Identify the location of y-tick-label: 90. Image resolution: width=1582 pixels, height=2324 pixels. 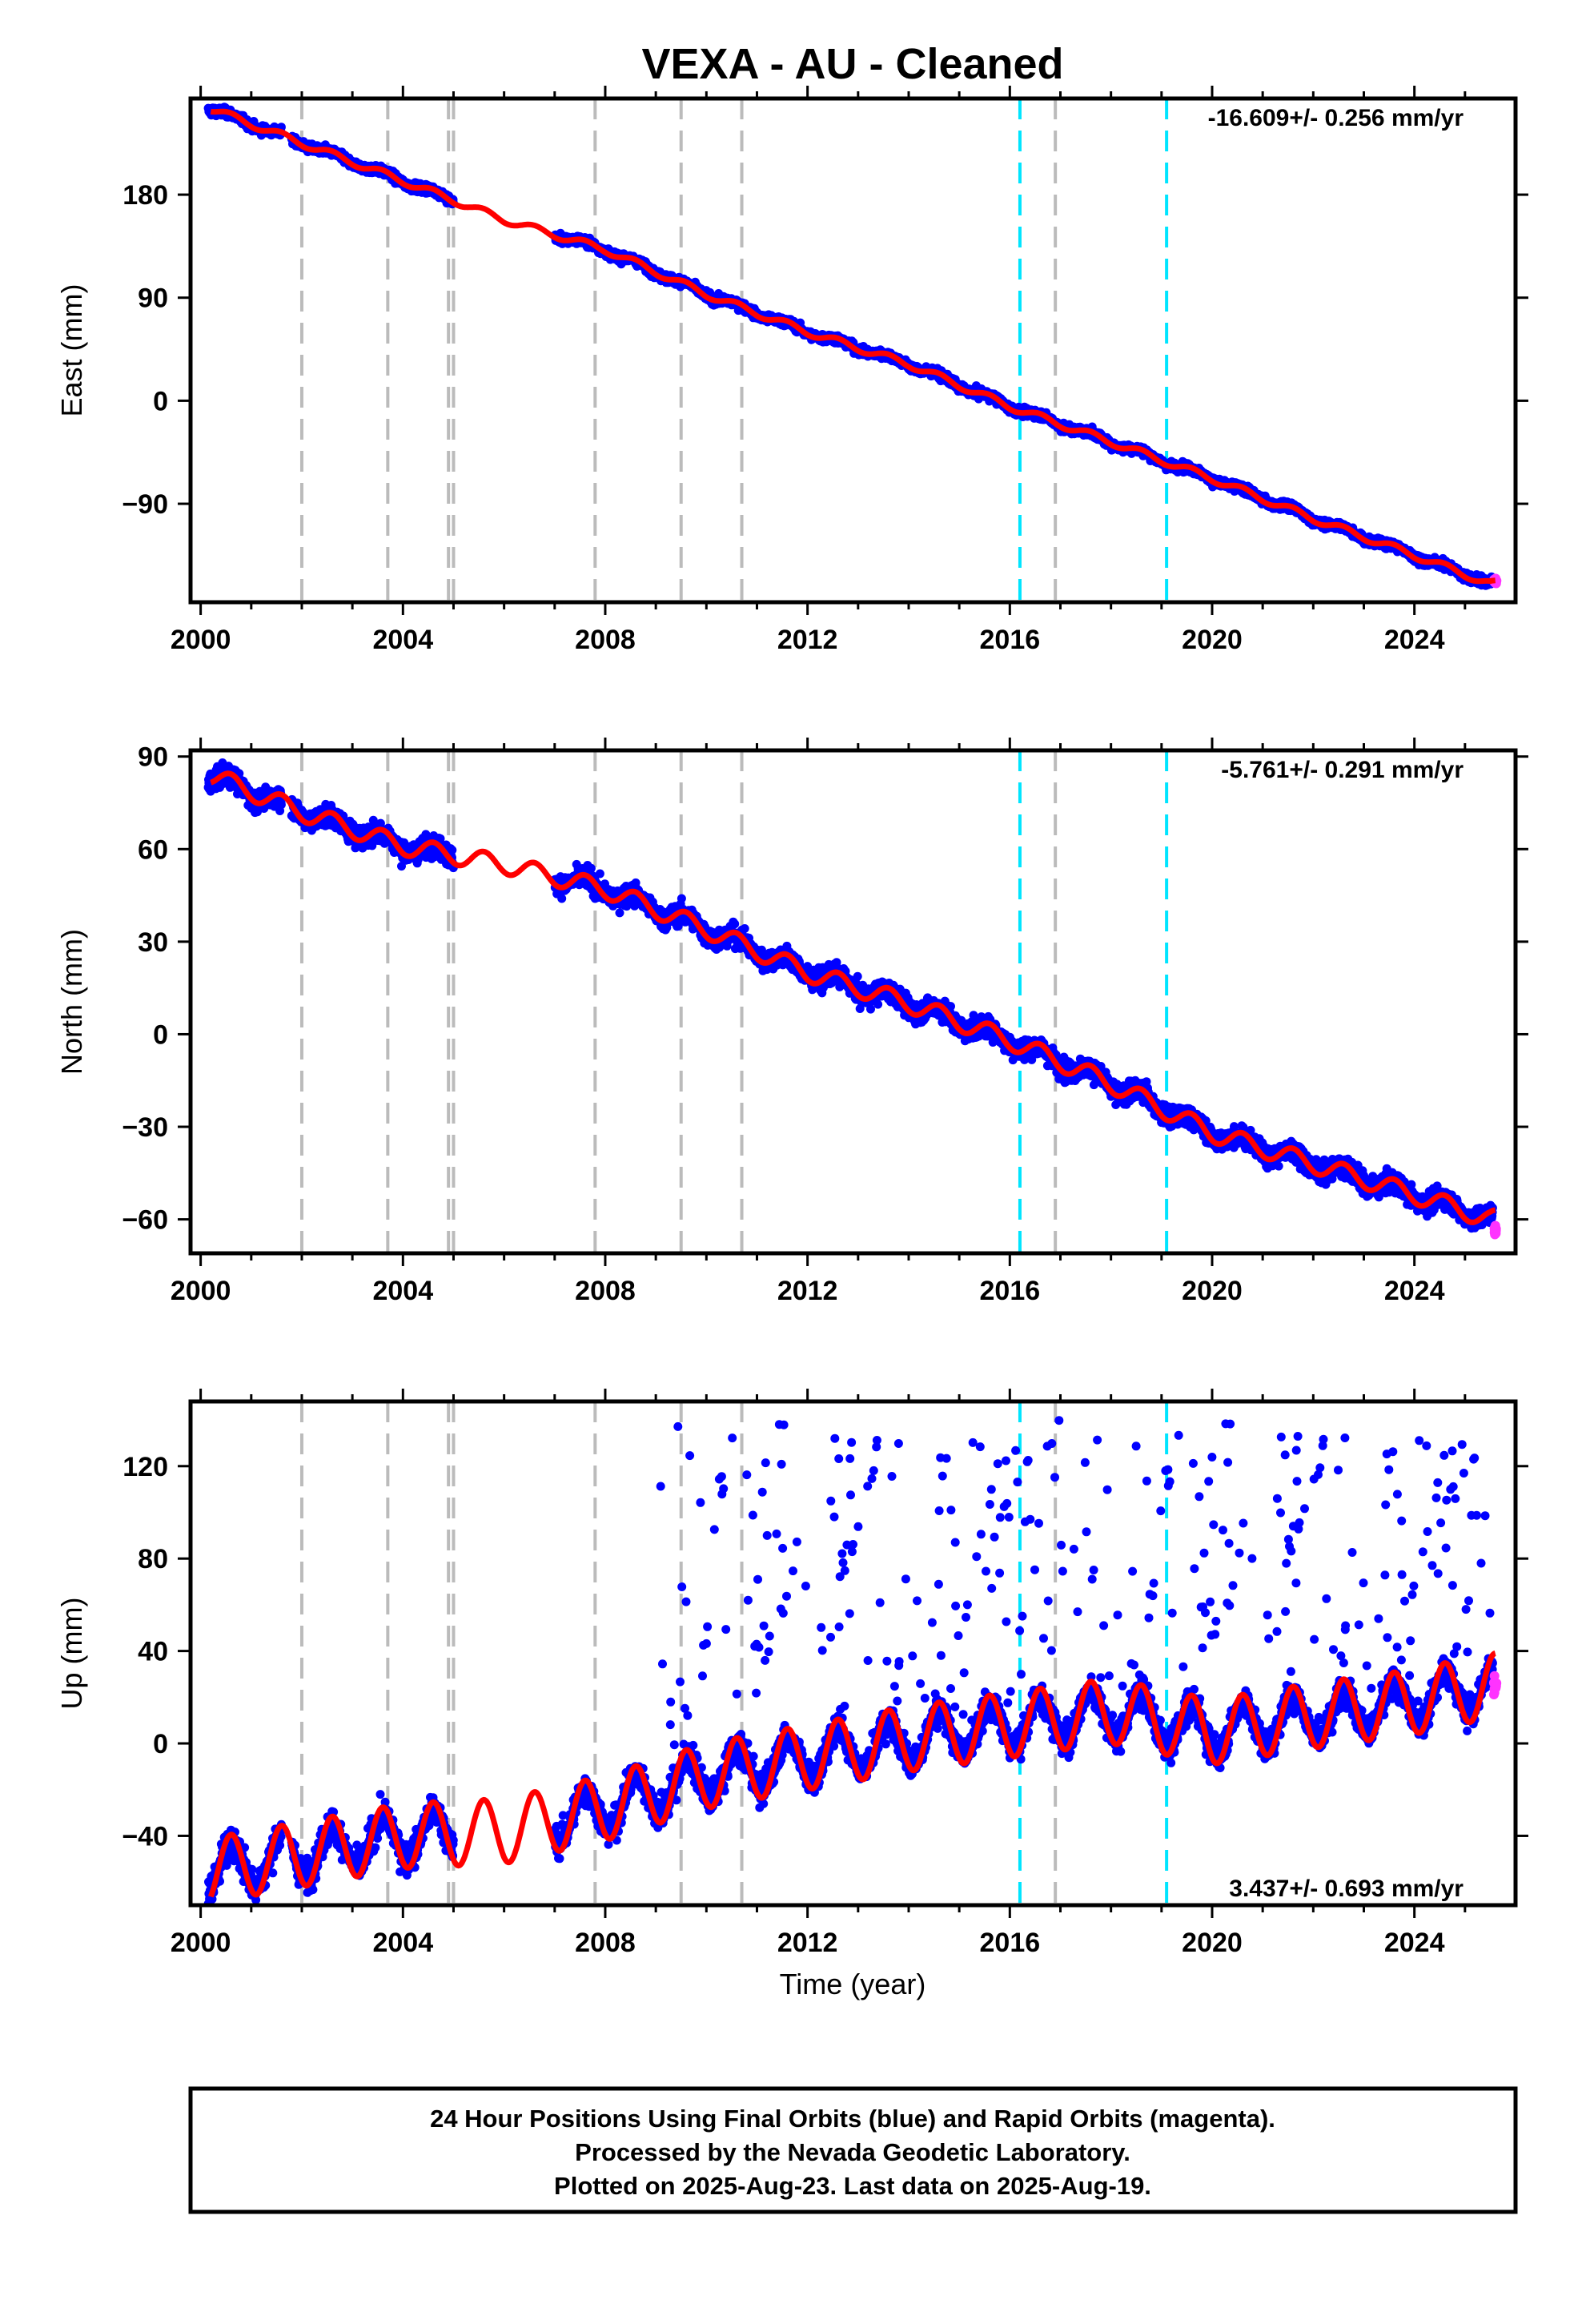
(153, 298).